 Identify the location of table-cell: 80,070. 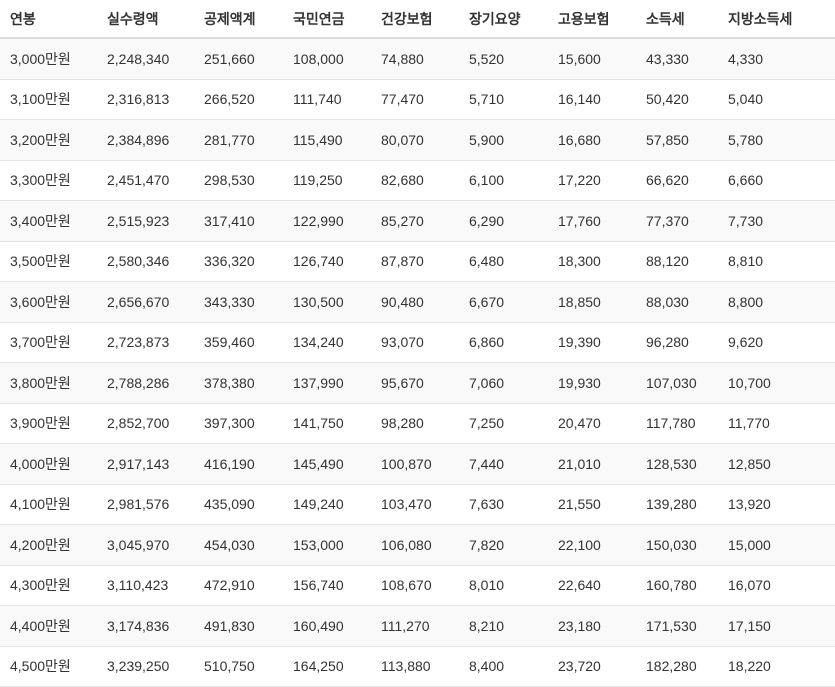
(415, 140).